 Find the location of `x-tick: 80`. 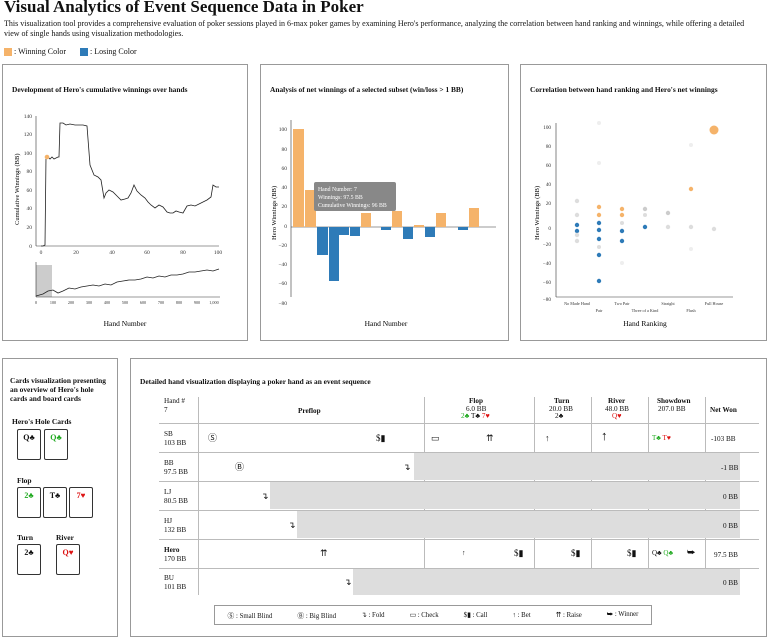

x-tick: 80 is located at coordinates (183, 253).